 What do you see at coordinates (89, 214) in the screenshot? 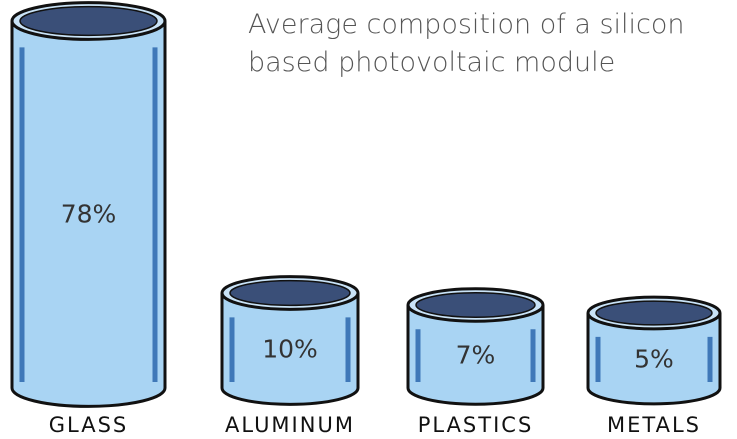
I see `value-label: 78%` at bounding box center [89, 214].